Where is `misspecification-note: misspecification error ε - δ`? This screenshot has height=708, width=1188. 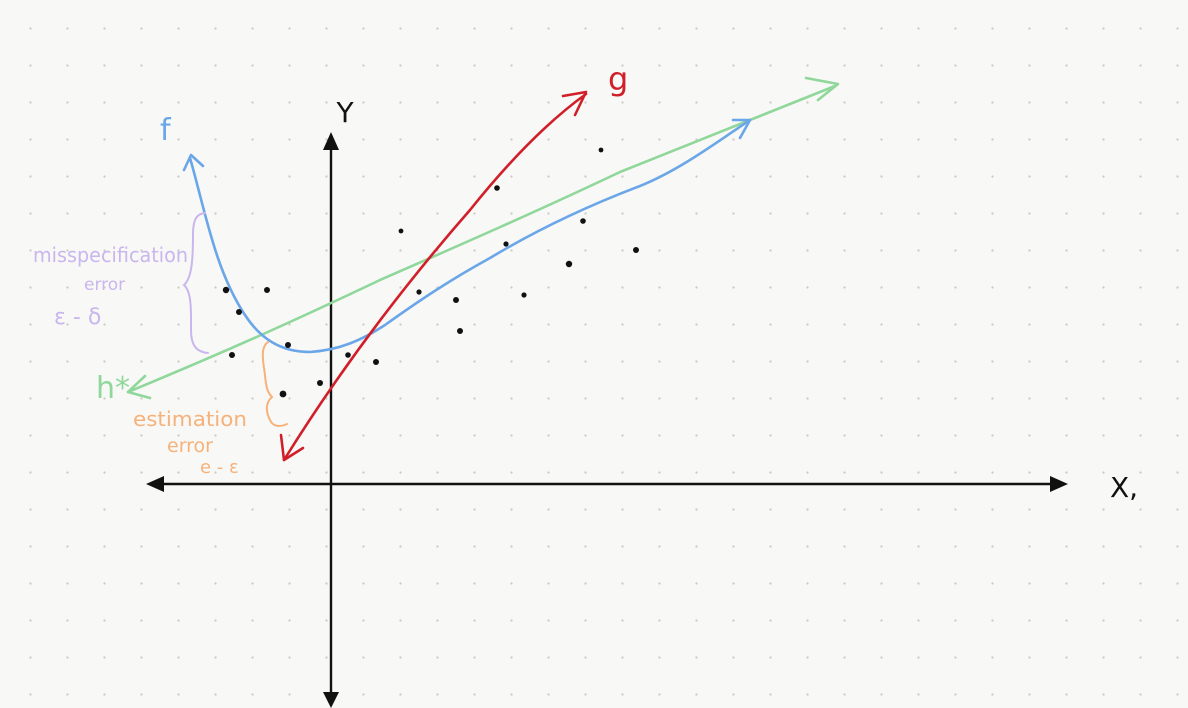 misspecification-note: misspecification error ε - δ is located at coordinates (110, 286).